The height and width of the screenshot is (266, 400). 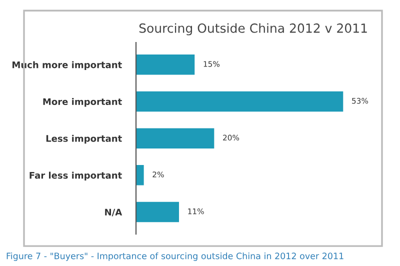 I want to click on y-tick-label: Far less important, so click(x=76, y=176).